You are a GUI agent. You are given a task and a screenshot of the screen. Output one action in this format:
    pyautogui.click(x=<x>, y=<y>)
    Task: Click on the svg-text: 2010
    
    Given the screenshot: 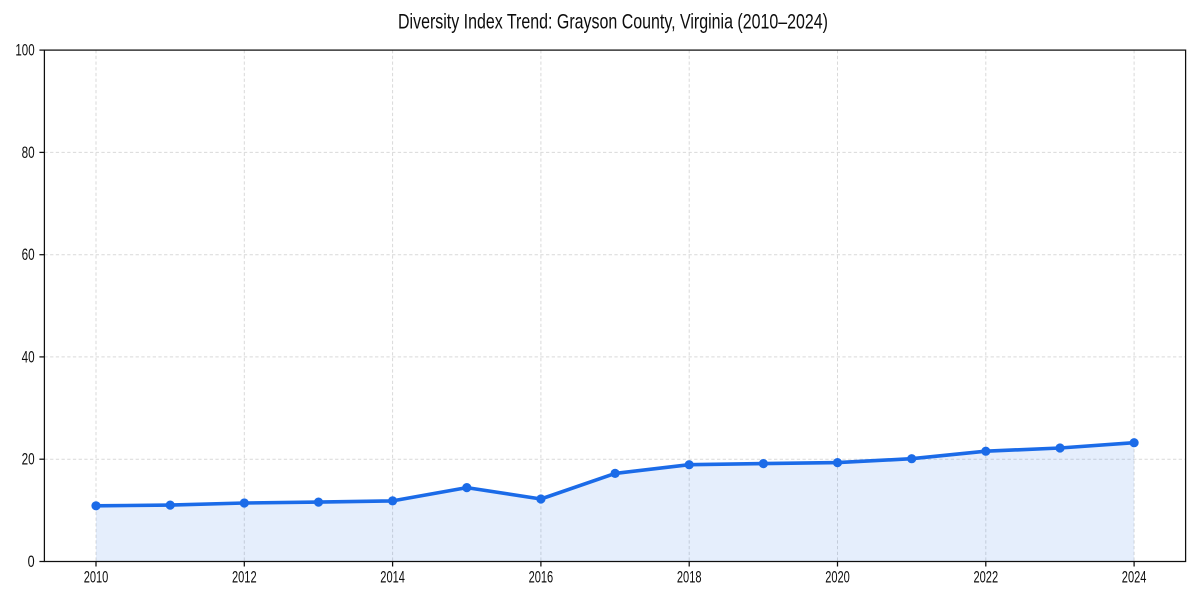 What is the action you would take?
    pyautogui.click(x=96, y=577)
    